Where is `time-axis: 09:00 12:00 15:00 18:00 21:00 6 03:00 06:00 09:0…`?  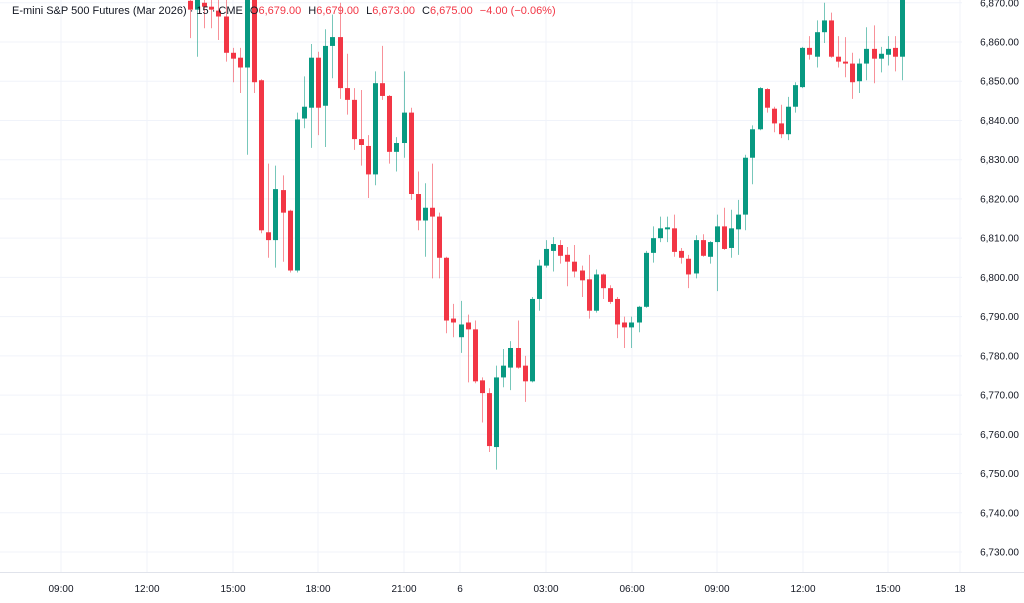
time-axis: 09:00 12:00 15:00 18:00 21:00 6 03:00 06:00 09:0… is located at coordinates (512, 584).